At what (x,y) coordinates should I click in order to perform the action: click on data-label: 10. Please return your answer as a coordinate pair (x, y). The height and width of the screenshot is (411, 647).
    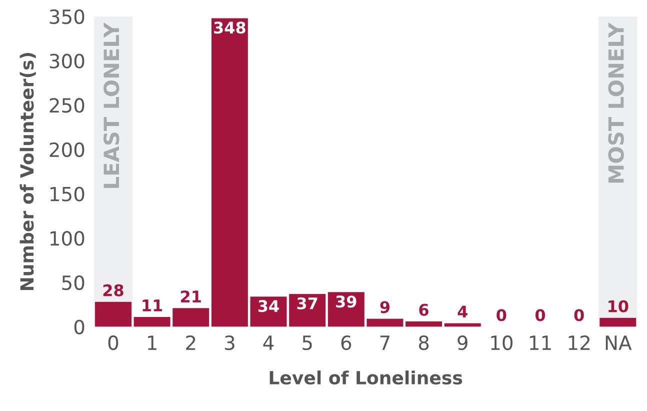
    Looking at the image, I should click on (618, 306).